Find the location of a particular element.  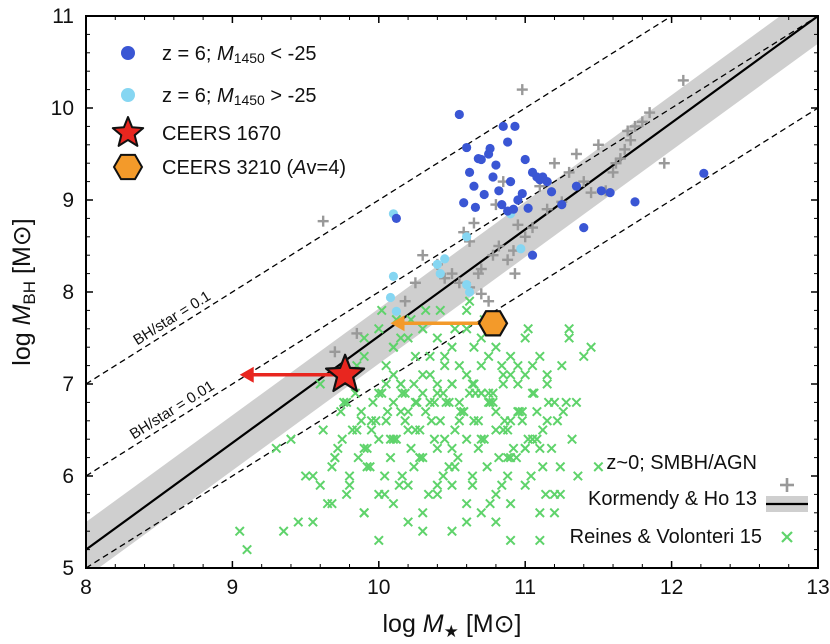

legend-label-z6_bright: z = 6; M1450 < -25 is located at coordinates (239, 54).